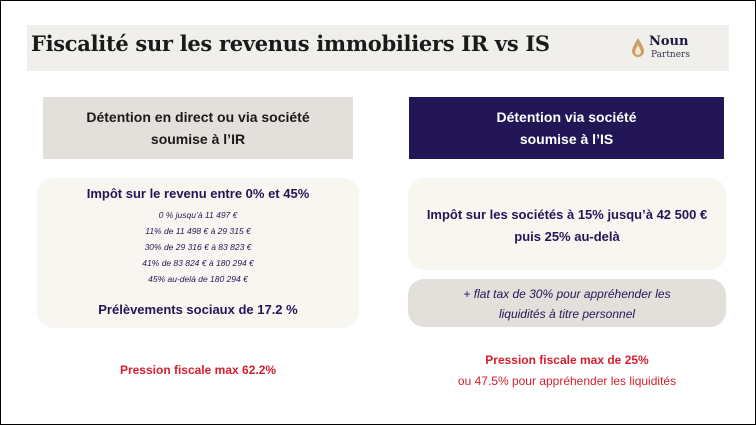  I want to click on is-column-header: Détention via société soumise à l’IS, so click(566, 128).